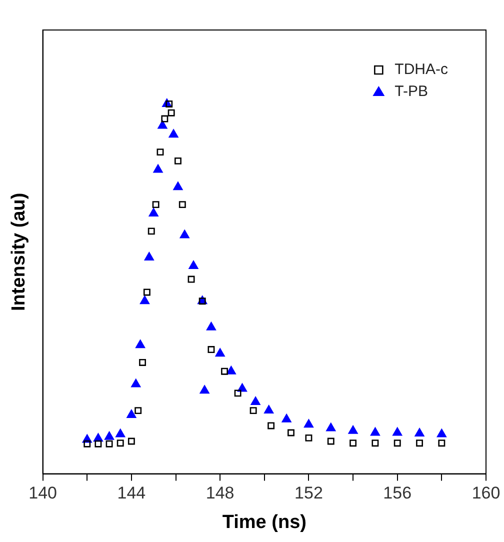 The width and height of the screenshot is (504, 542). Describe the element at coordinates (42, 493) in the screenshot. I see `x-tick-label: 140` at that location.